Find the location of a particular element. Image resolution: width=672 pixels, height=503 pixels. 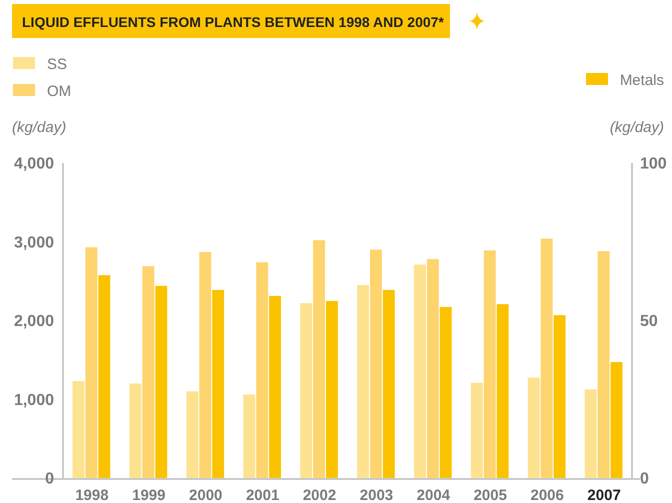

x-tick-label: 1999 is located at coordinates (149, 495).